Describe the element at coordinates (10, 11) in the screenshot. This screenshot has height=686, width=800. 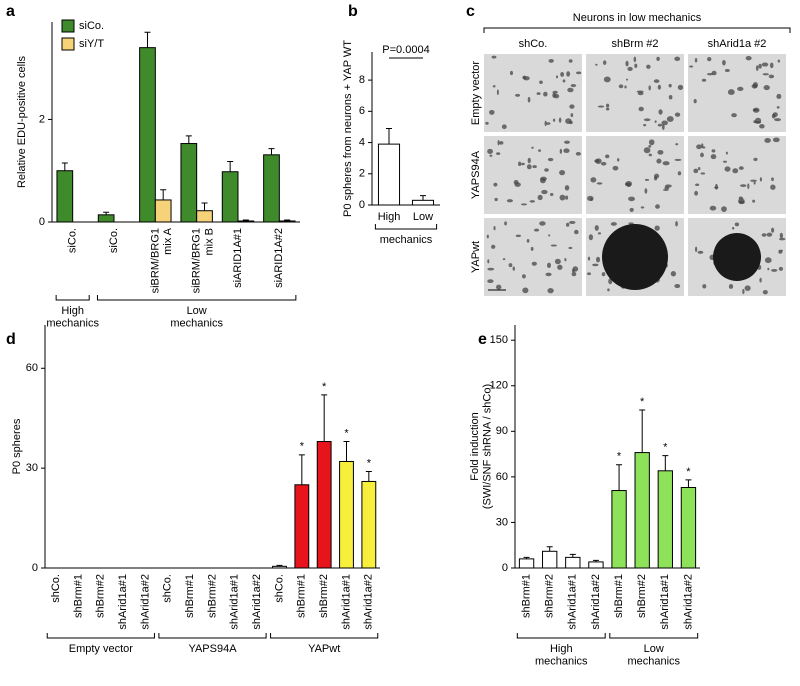
I see `panel-letter: a` at that location.